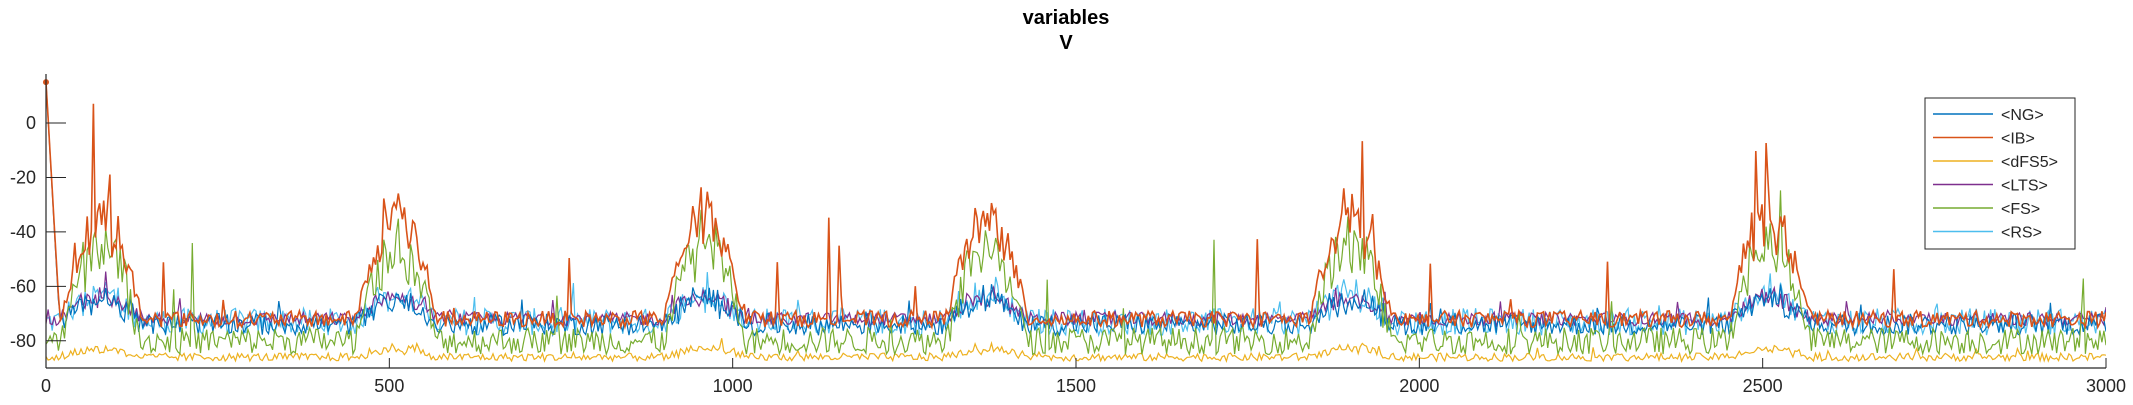 The width and height of the screenshot is (2133, 405). What do you see at coordinates (389, 386) in the screenshot?
I see `x-tick-label-1: 500` at bounding box center [389, 386].